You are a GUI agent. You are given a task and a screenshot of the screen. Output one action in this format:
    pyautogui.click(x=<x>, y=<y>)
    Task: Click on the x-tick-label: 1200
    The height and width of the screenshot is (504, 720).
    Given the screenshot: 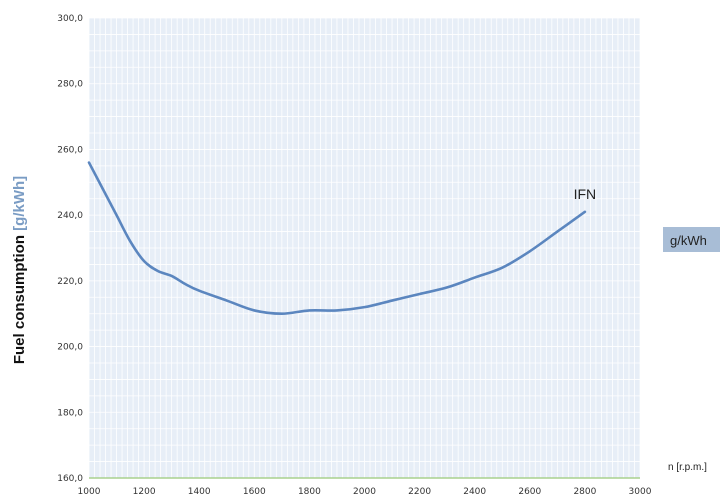 What is the action you would take?
    pyautogui.click(x=144, y=492)
    